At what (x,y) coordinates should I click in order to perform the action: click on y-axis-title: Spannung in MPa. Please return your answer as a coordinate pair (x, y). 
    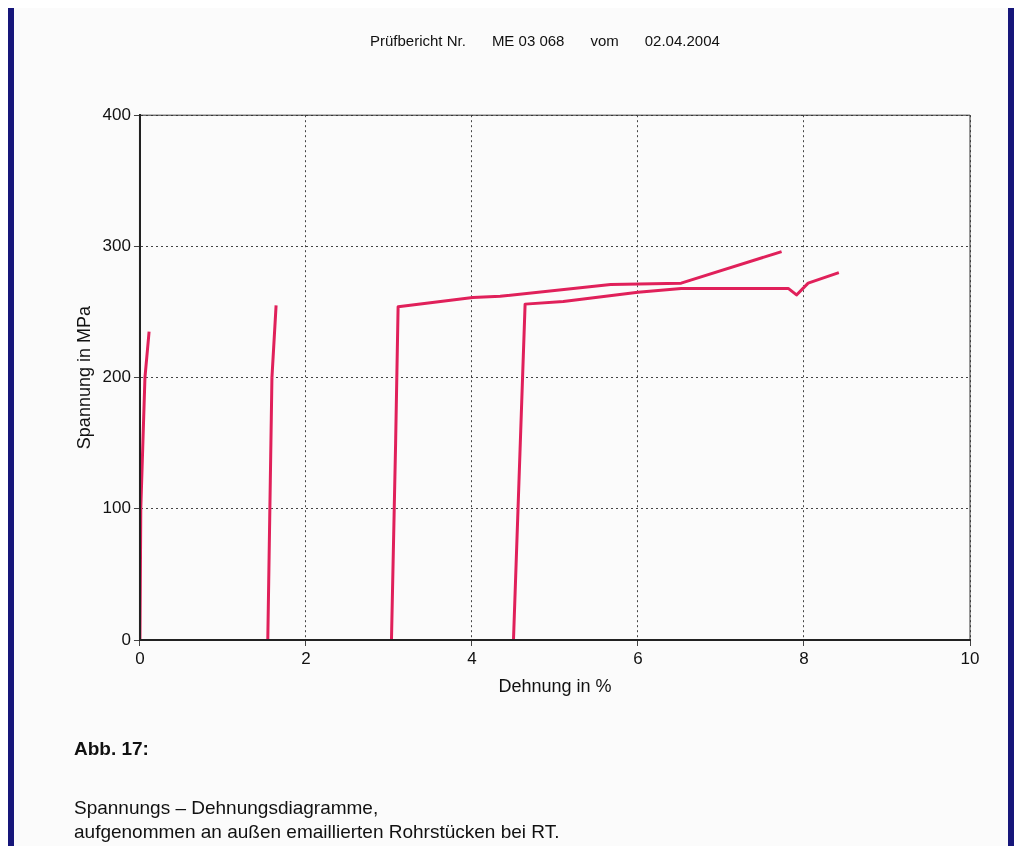
    Looking at the image, I should click on (83, 377).